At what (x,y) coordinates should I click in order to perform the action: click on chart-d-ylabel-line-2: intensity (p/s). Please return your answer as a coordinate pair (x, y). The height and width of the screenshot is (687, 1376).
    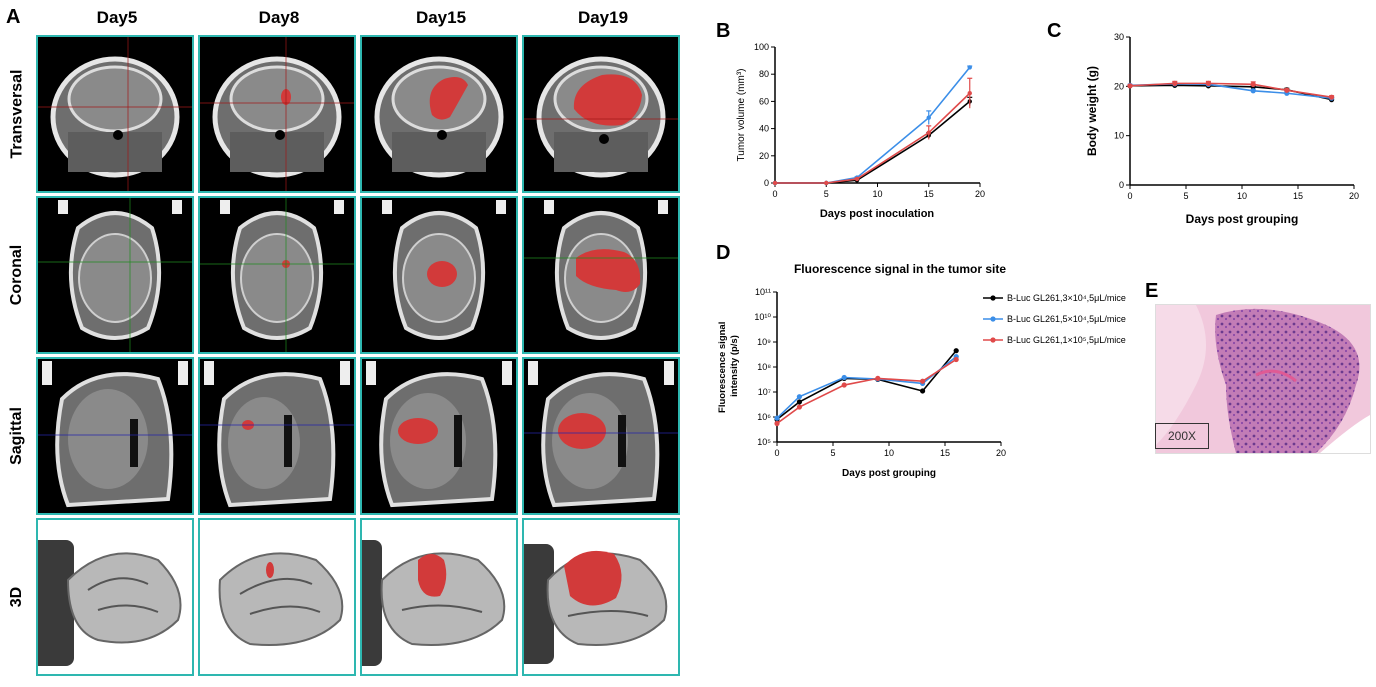
    Looking at the image, I should click on (734, 366).